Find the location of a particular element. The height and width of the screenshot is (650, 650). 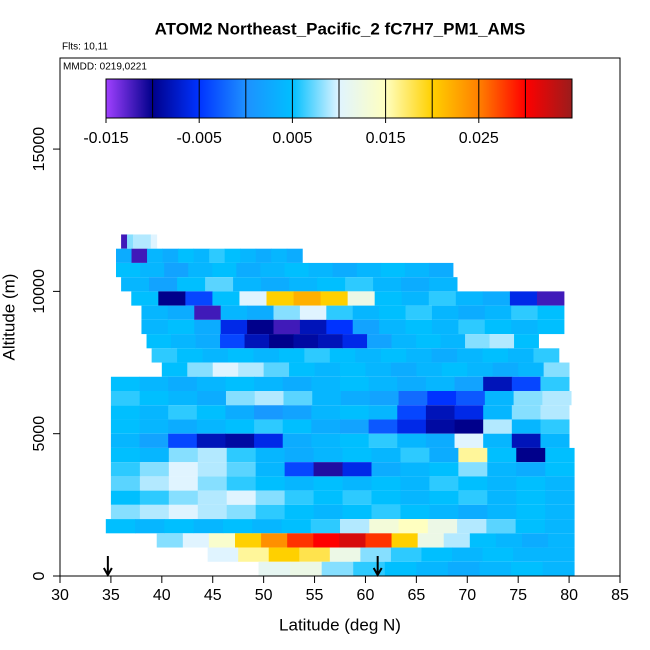

colorbar-tick-label: 0.005 is located at coordinates (292, 138).